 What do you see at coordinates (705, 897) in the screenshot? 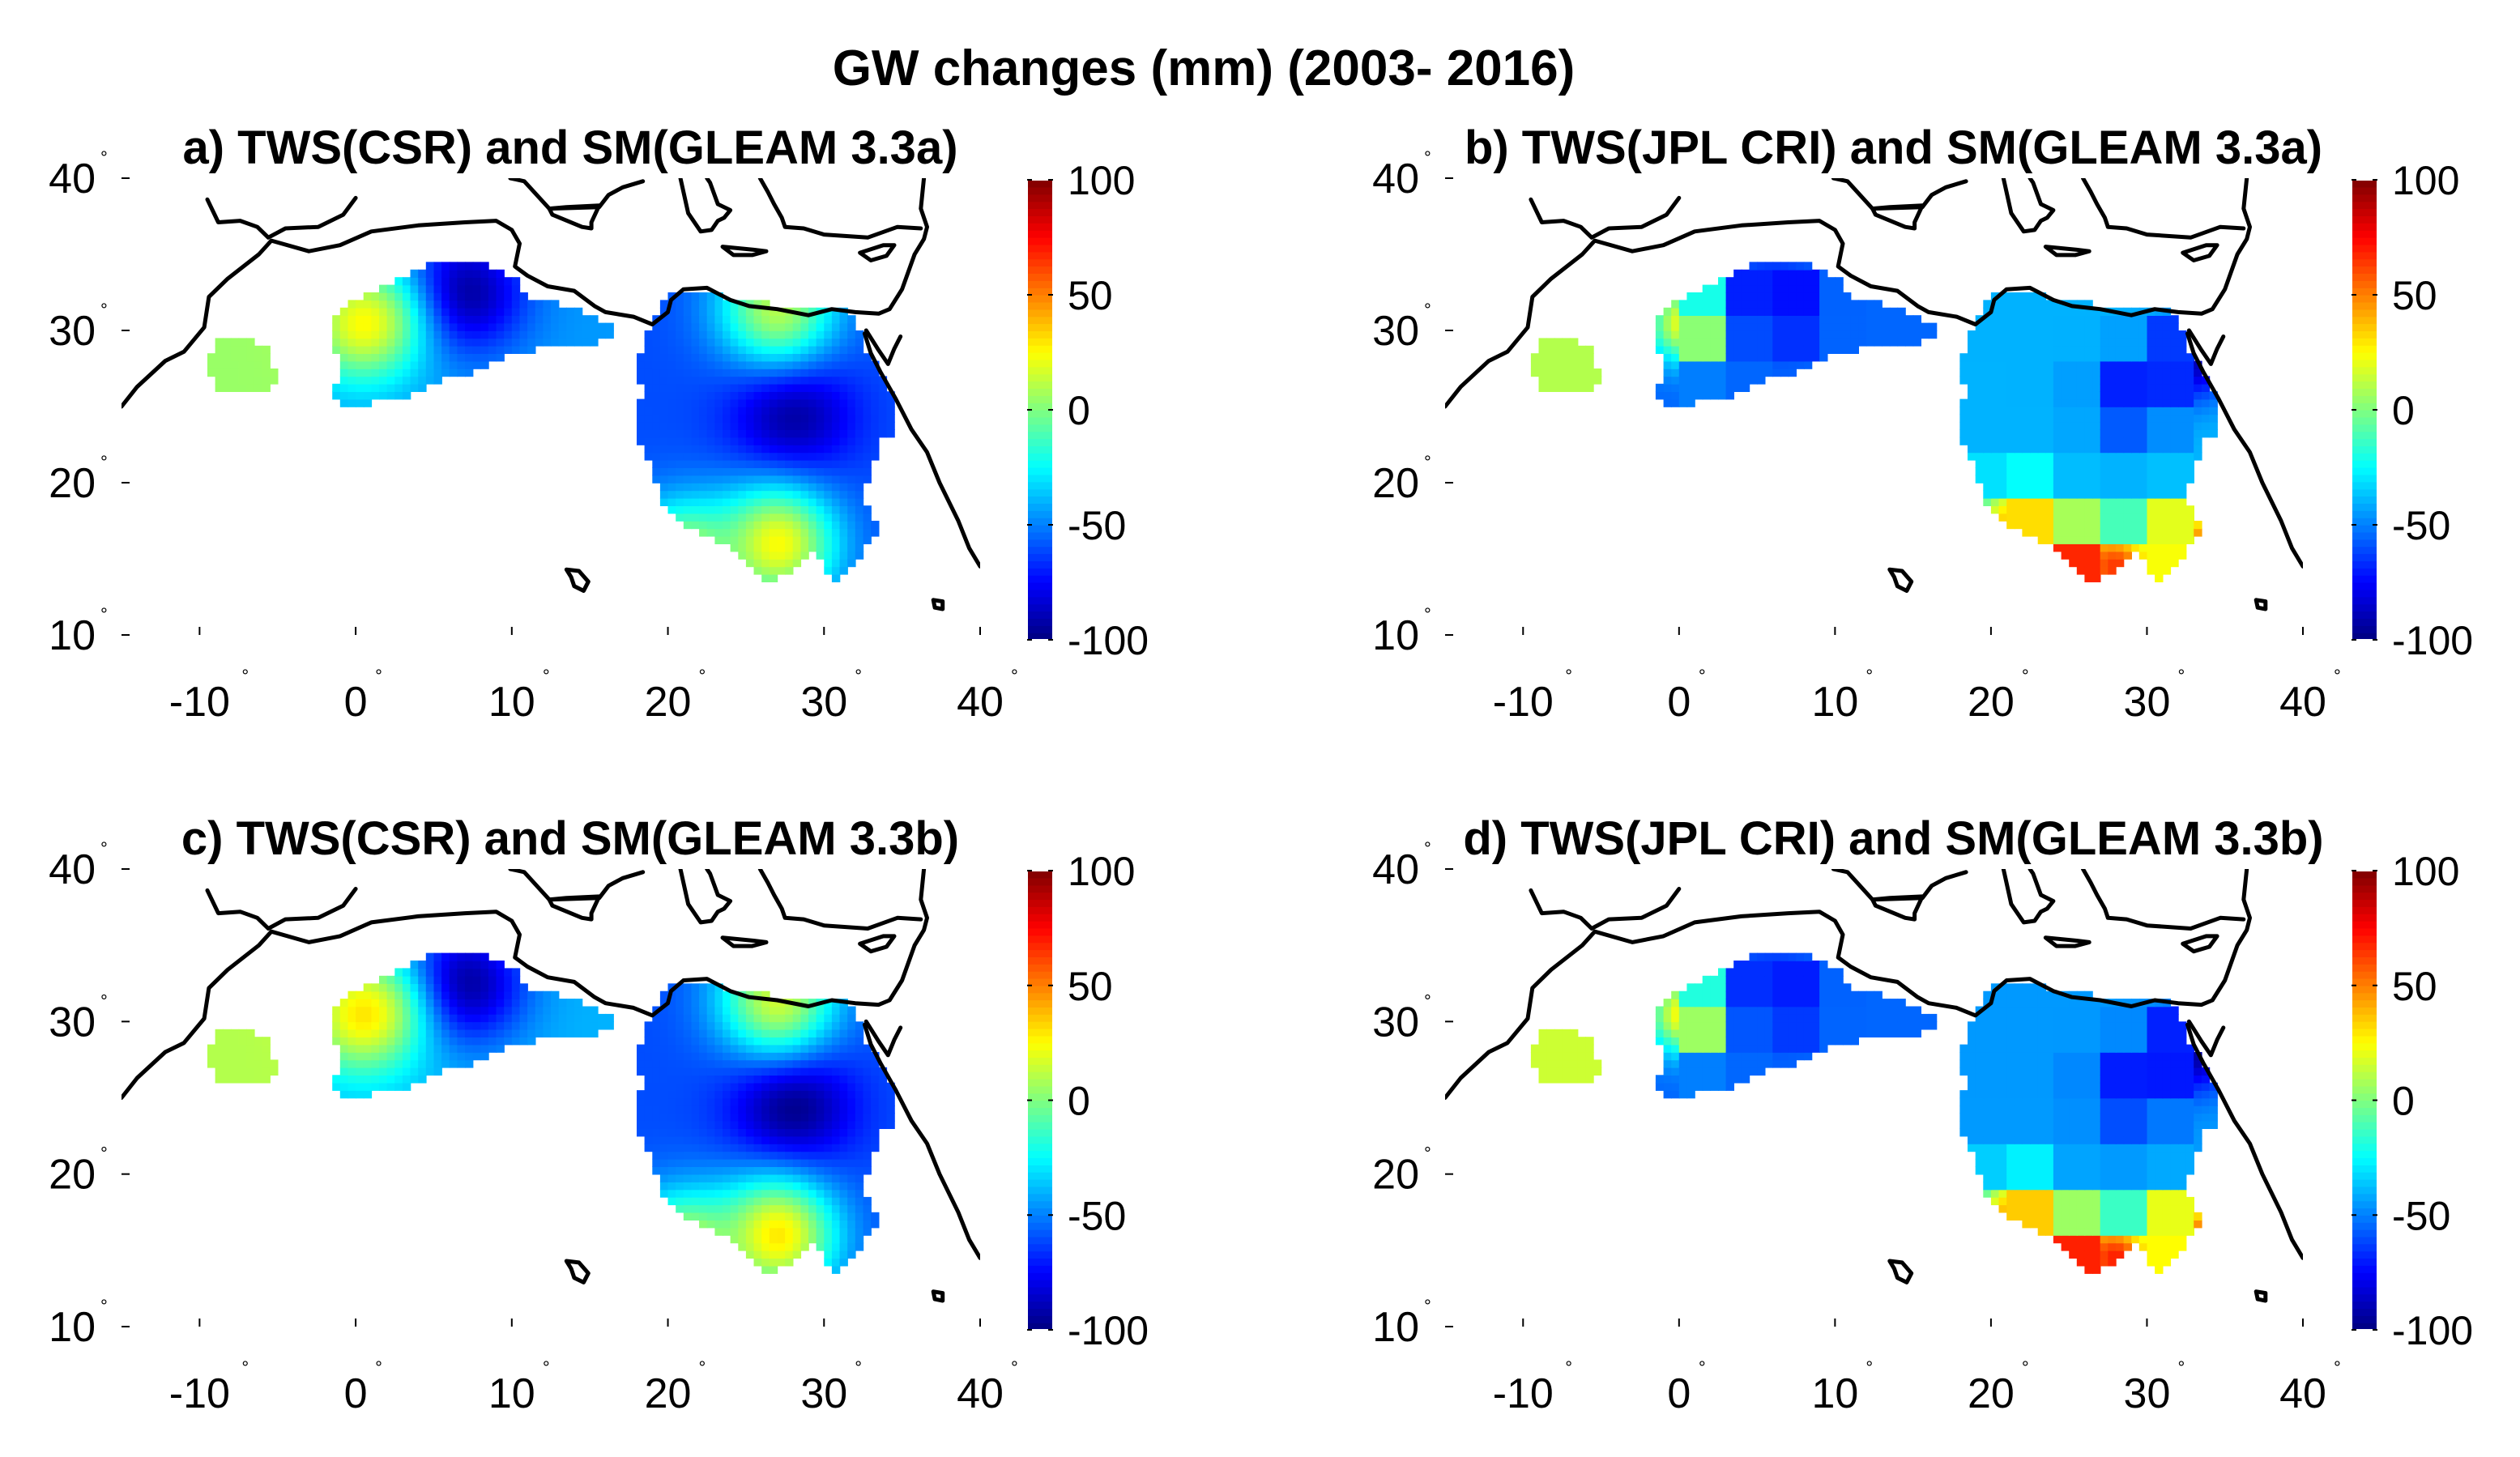
I see `coastline-greece` at bounding box center [705, 897].